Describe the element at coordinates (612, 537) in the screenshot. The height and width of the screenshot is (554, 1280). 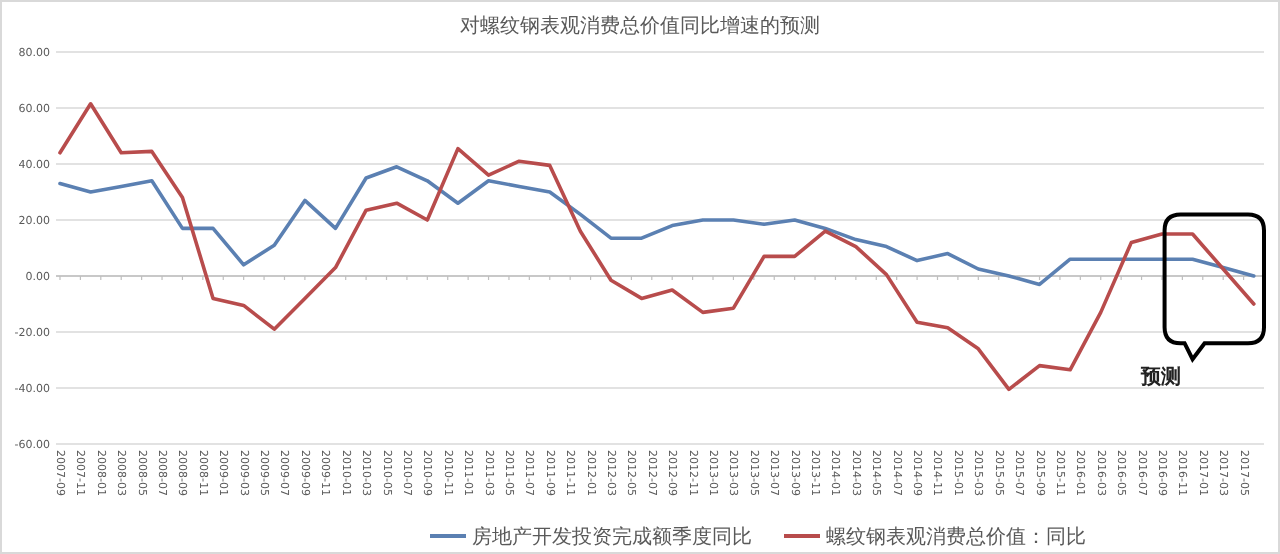
I see `legend-label: 房地产开发投资完成额季度同比` at that location.